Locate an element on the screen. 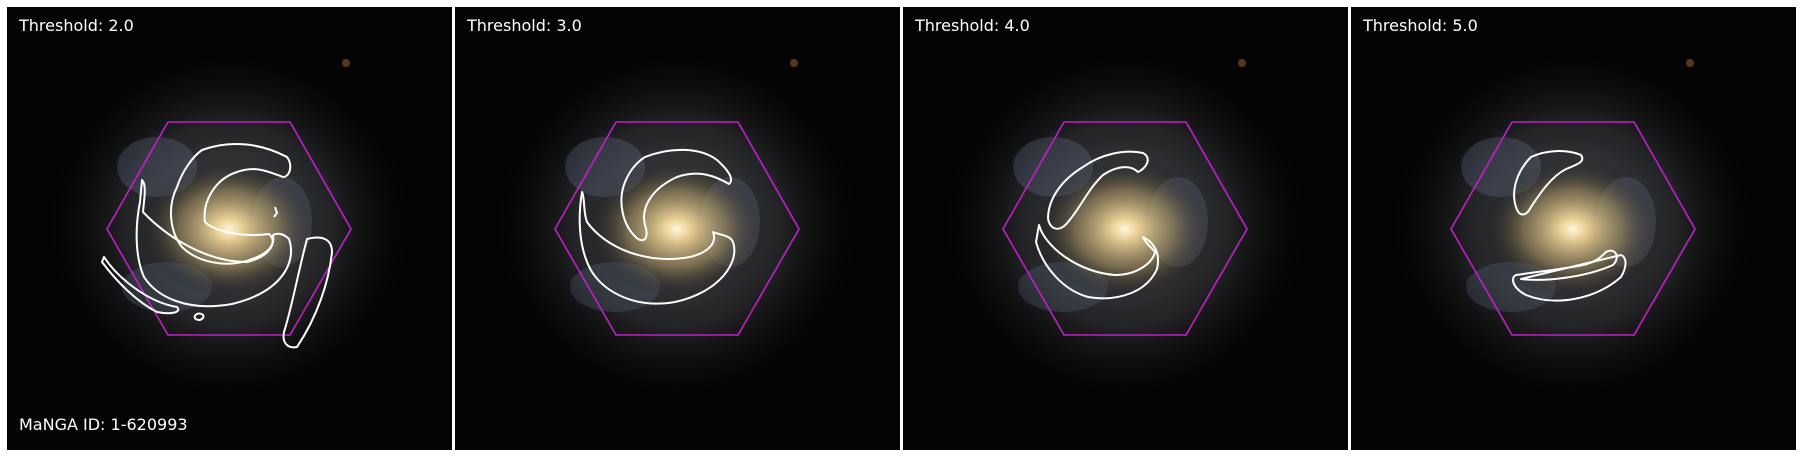  object-id-label: MaNGA ID: 1-620993 is located at coordinates (103, 424).